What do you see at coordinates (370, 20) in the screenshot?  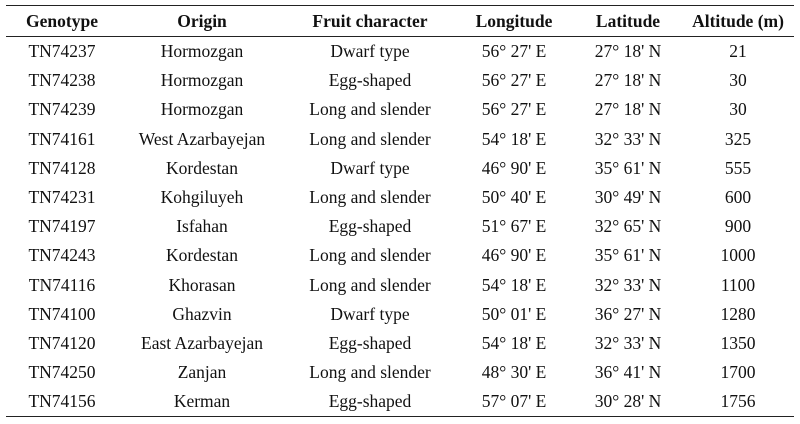 I see `header-fruit-character: Fruit character` at bounding box center [370, 20].